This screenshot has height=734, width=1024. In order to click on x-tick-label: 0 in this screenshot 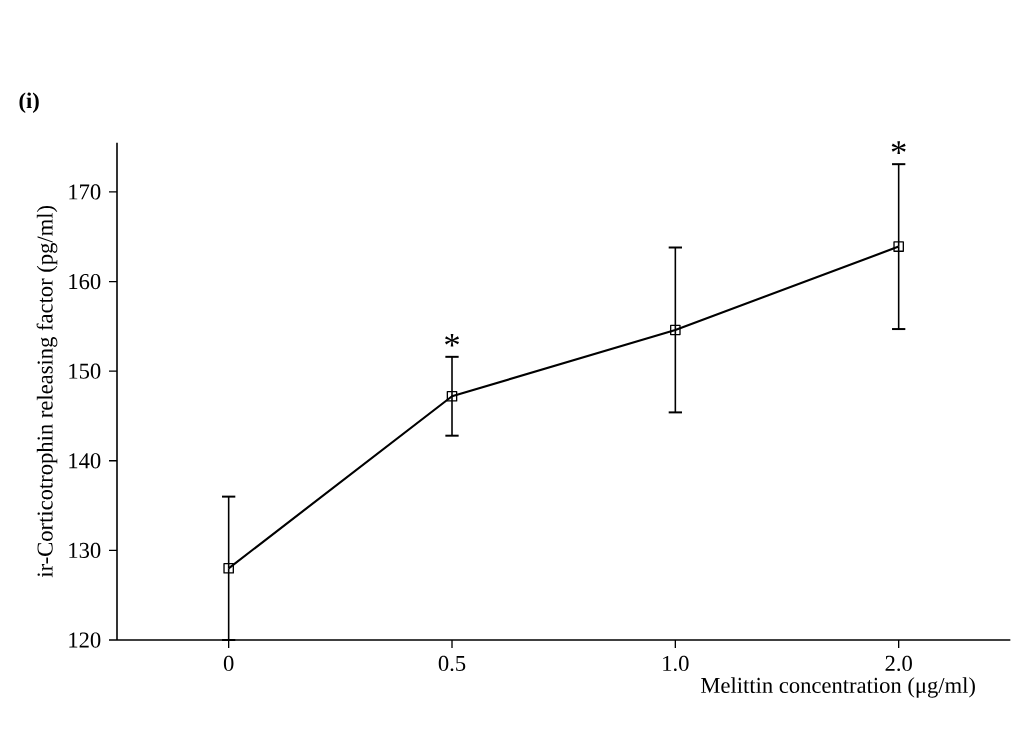, I will do `click(228, 663)`.